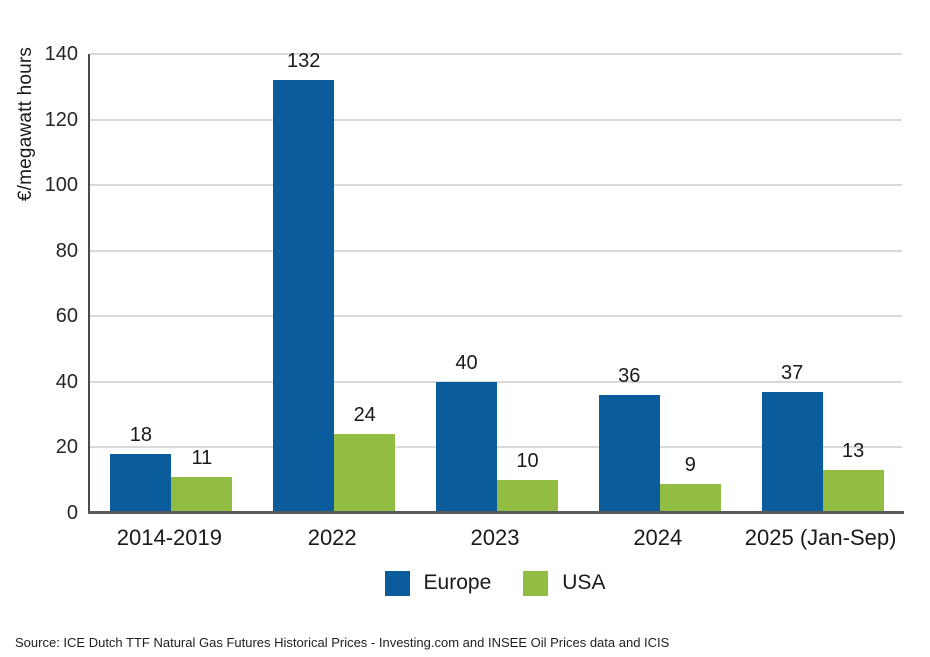  I want to click on legend: Europe USA, so click(495, 583).